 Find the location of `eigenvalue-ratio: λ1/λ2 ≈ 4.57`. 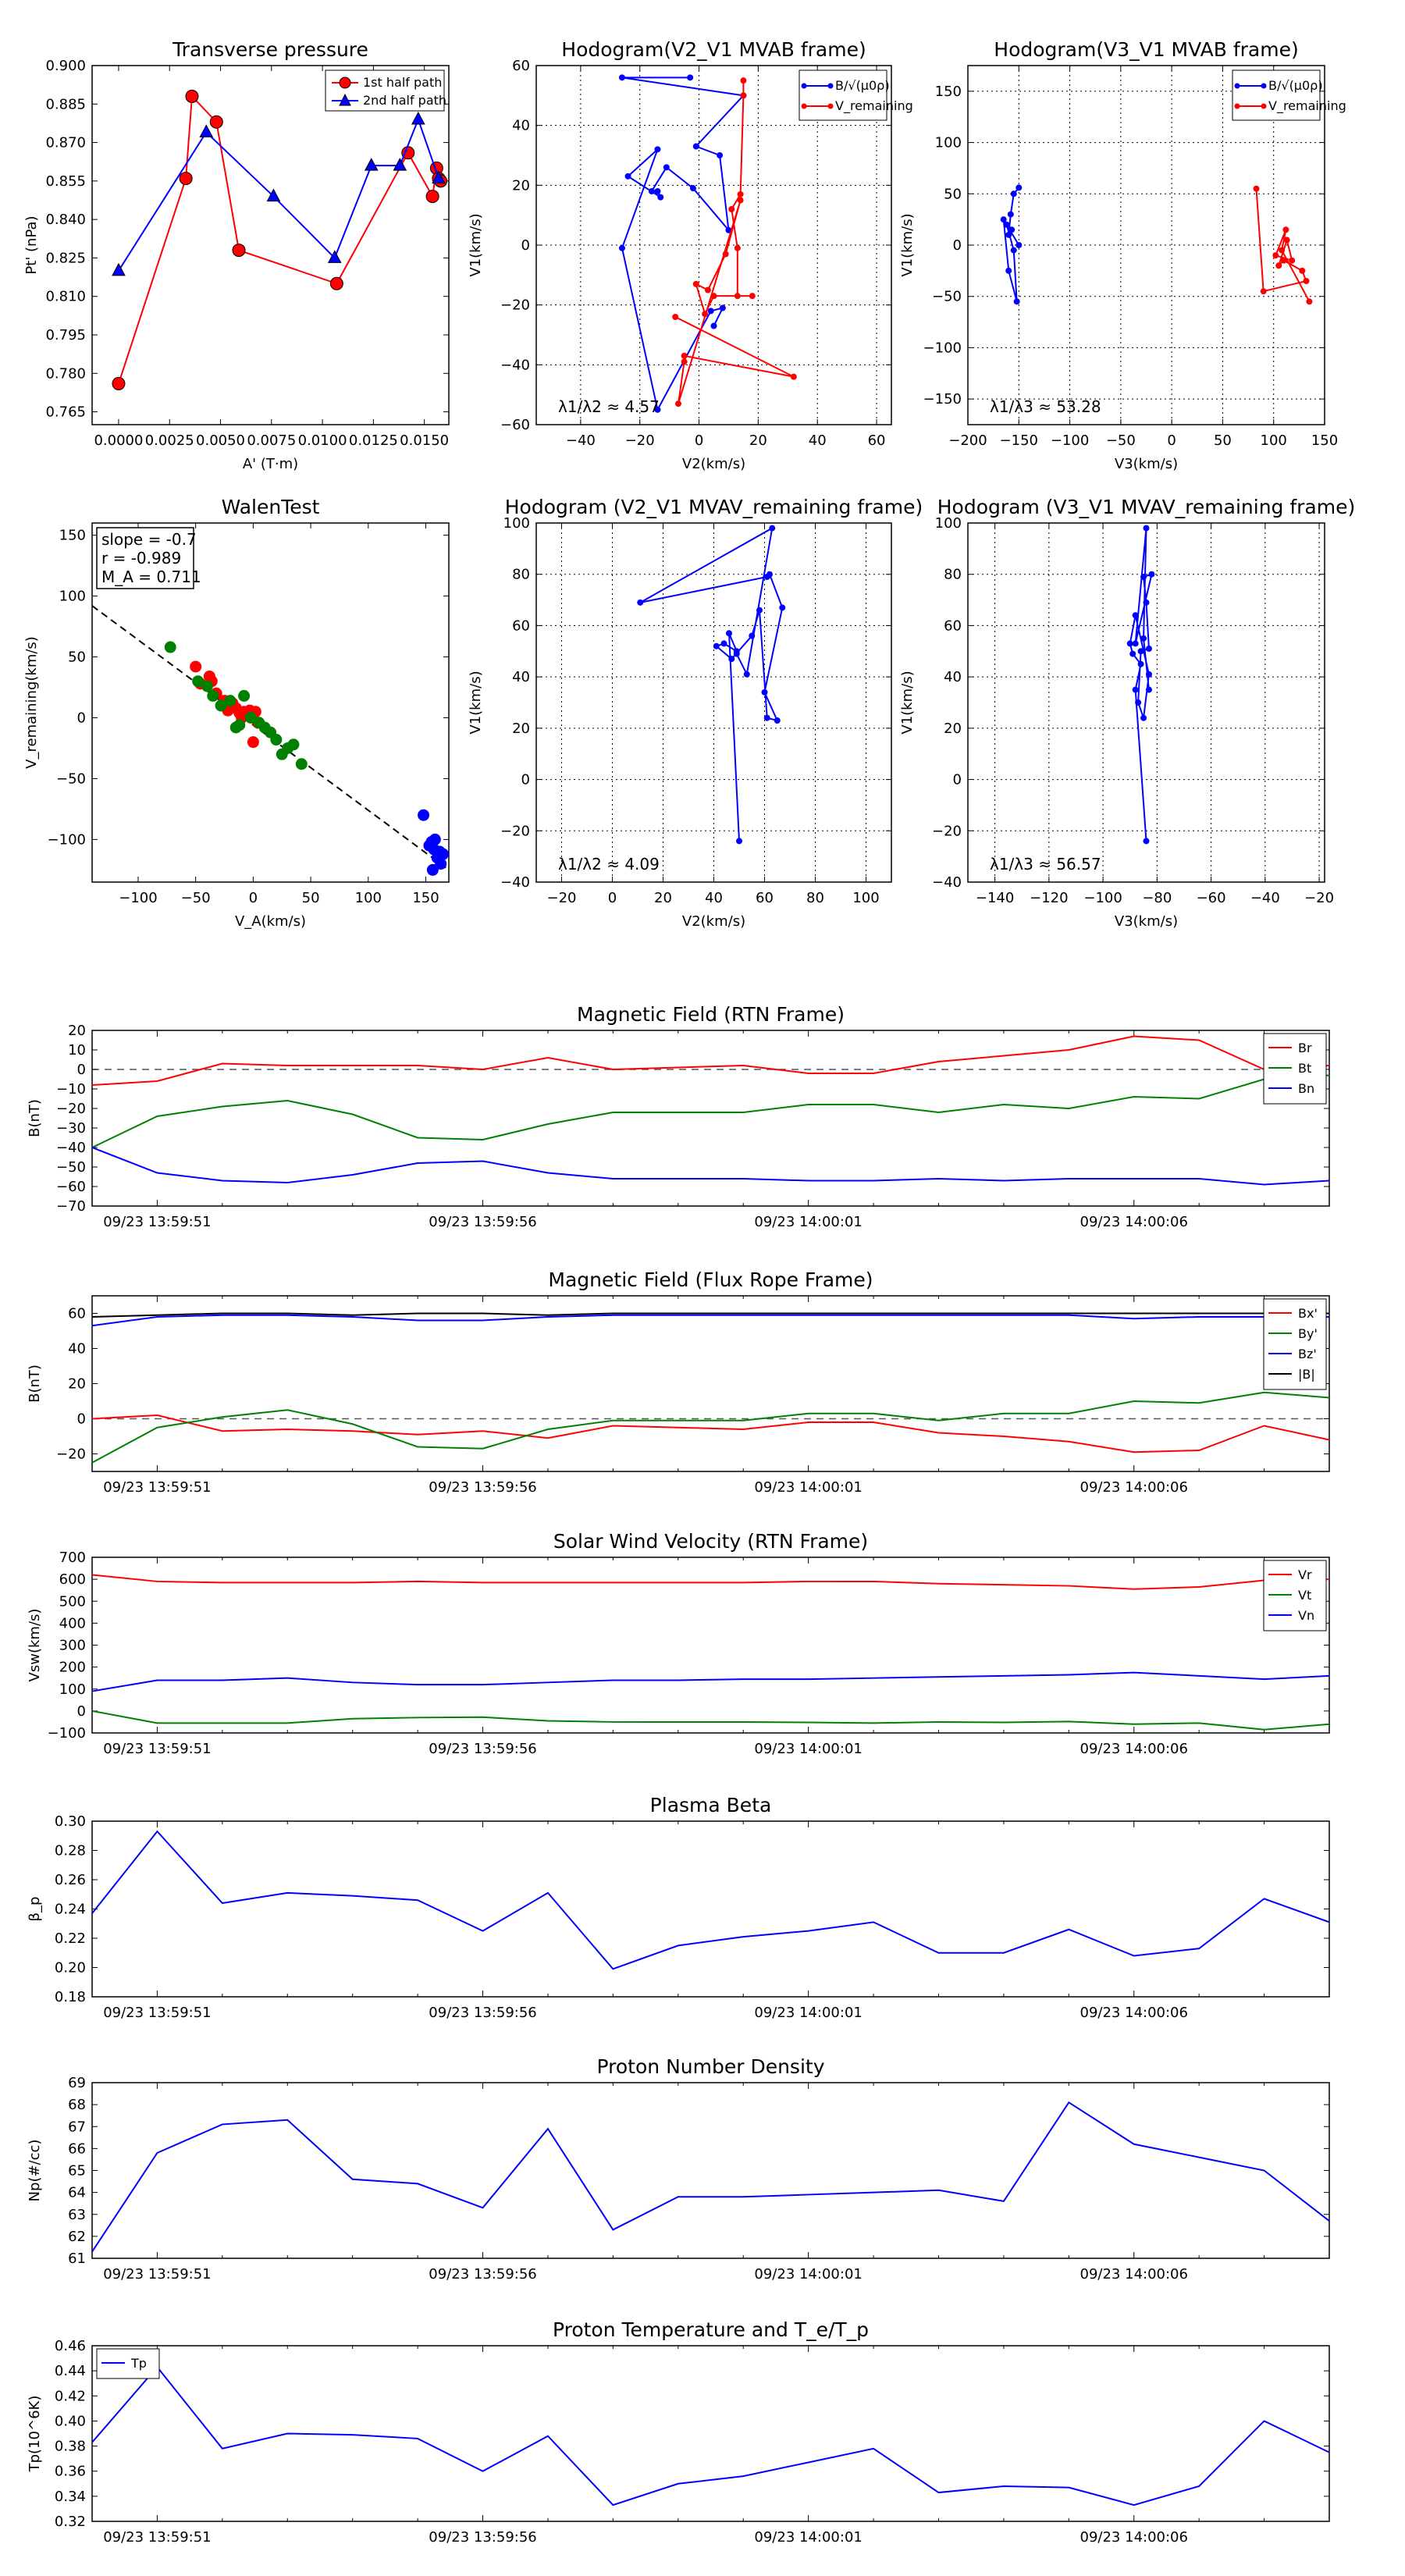

eigenvalue-ratio: λ1/λ2 ≈ 4.57 is located at coordinates (609, 406).